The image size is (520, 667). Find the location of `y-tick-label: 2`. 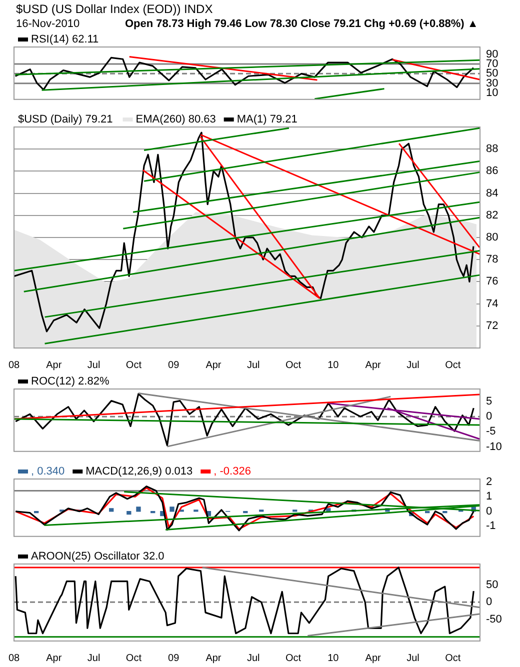

y-tick-label: 2 is located at coordinates (489, 482).